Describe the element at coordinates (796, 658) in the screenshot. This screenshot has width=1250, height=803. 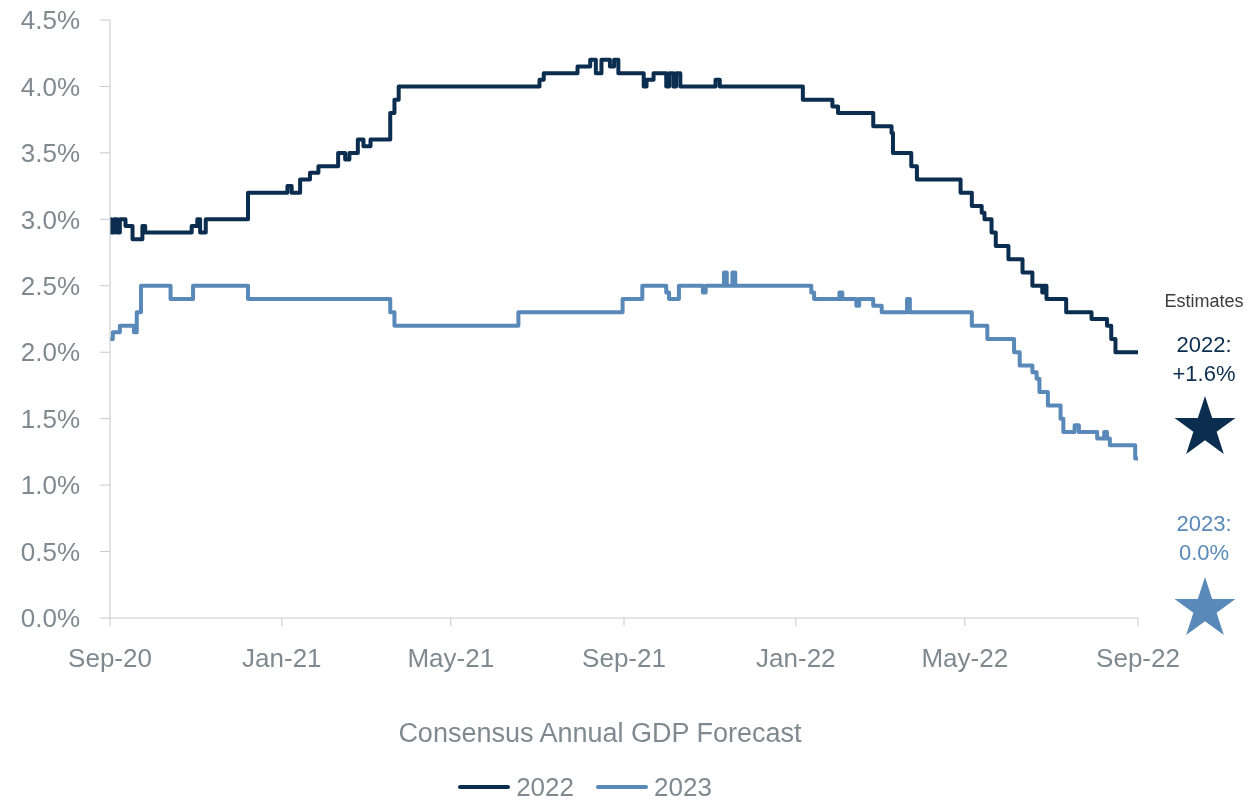
I see `x-tick-label: Jan-22` at that location.